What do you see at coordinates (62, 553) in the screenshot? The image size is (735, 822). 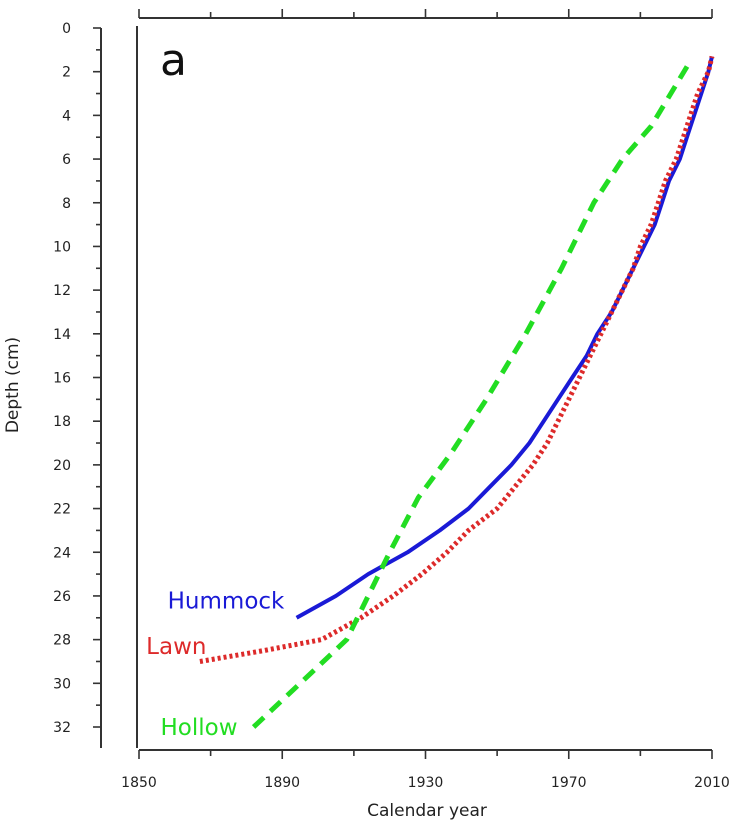 I see `y-tick-label: 24` at bounding box center [62, 553].